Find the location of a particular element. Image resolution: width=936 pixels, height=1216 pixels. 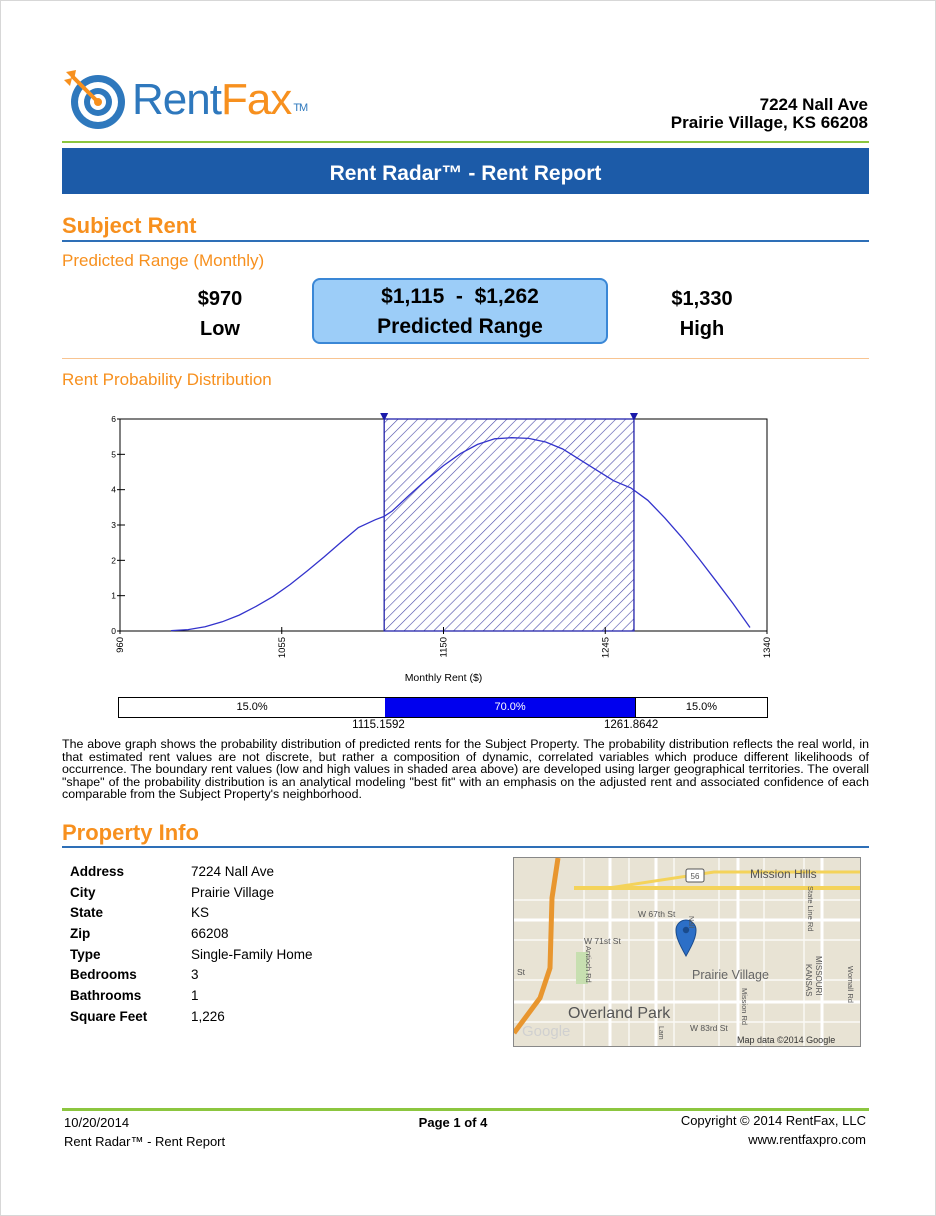

info-label: Bathrooms is located at coordinates (106, 996).